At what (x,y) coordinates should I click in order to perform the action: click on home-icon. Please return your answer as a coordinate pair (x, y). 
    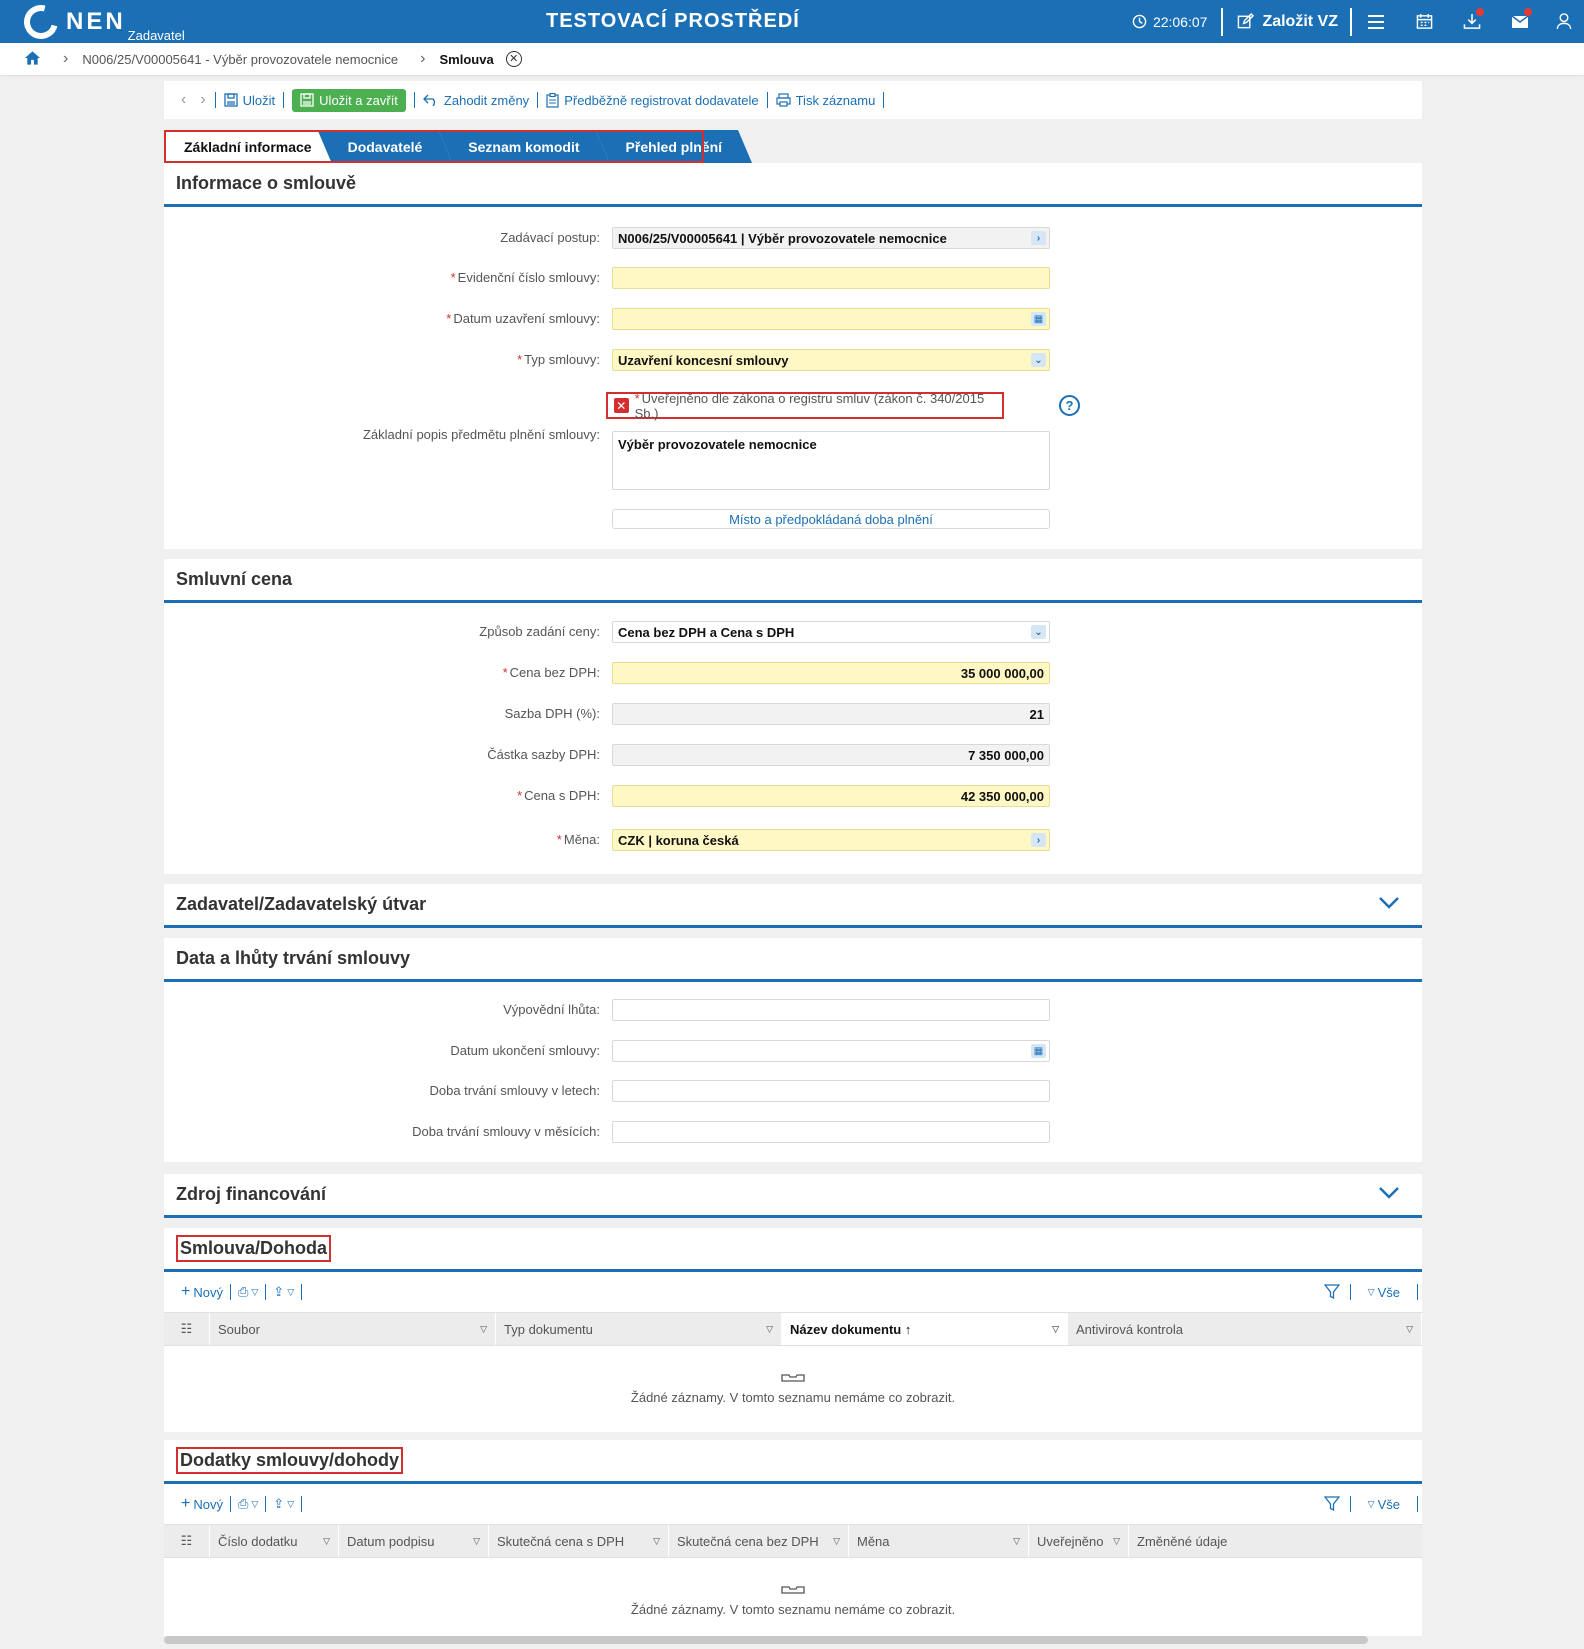
    Looking at the image, I should click on (32, 59).